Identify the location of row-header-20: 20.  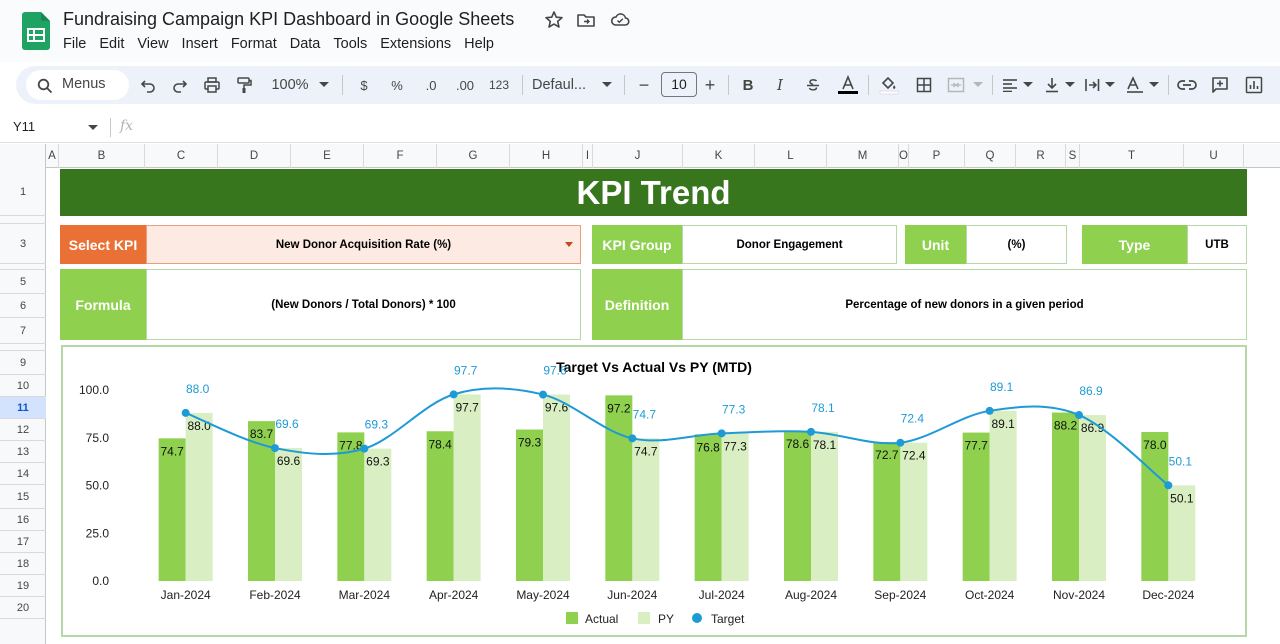
(23, 608).